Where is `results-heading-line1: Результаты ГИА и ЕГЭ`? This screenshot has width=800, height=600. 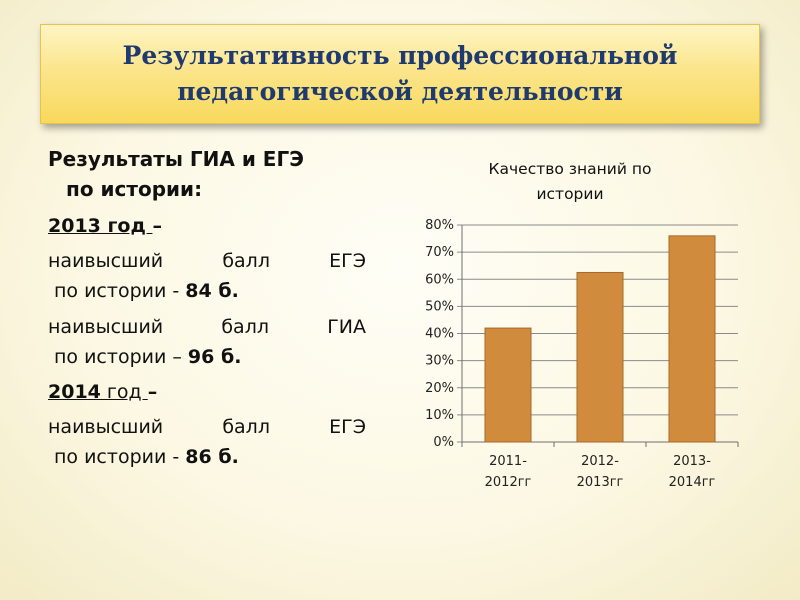
results-heading-line1: Результаты ГИА и ЕГЭ is located at coordinates (176, 159).